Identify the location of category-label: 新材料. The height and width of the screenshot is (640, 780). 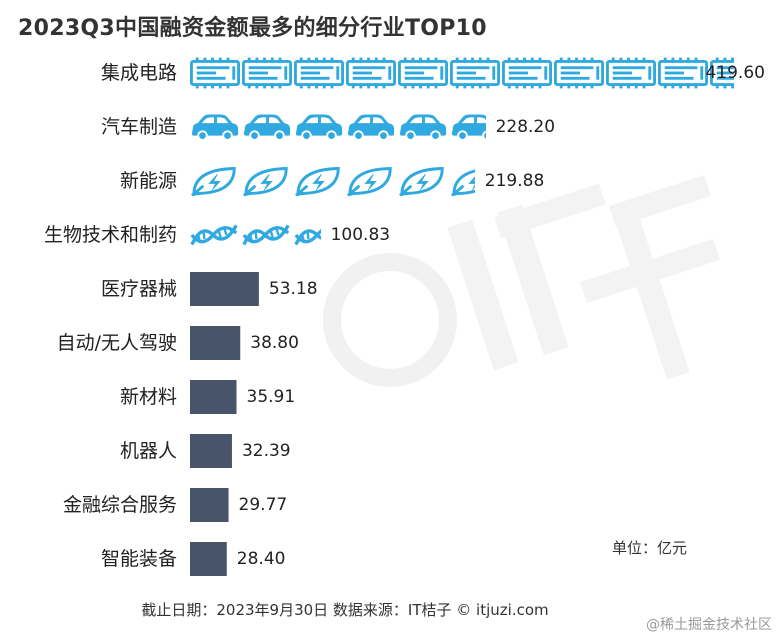
(148, 397).